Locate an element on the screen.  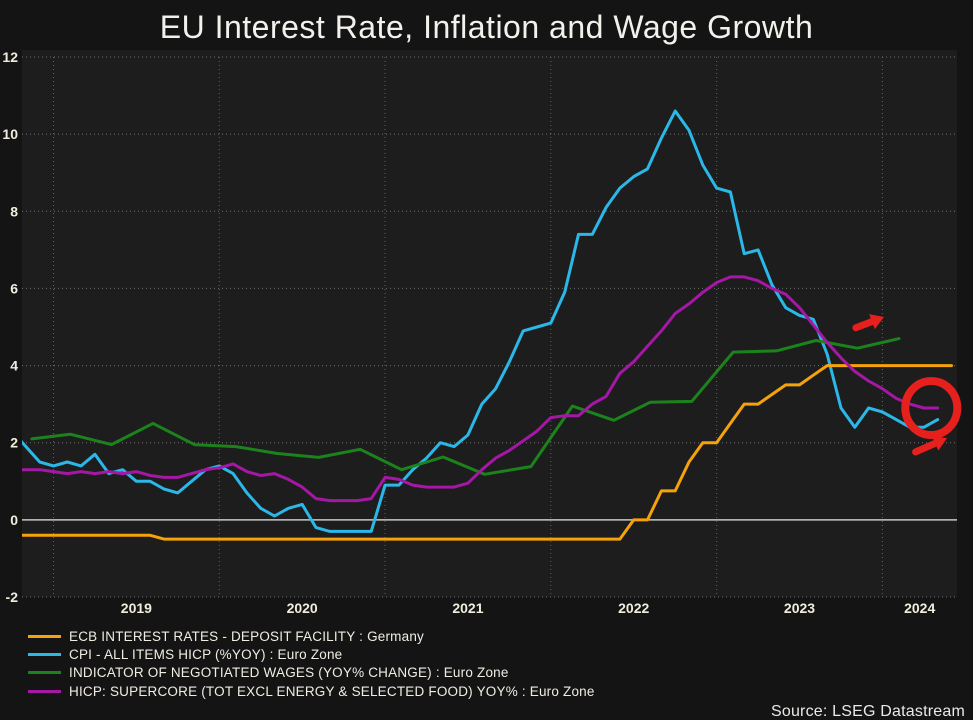
source-text: Source: LSEG Datastream is located at coordinates (867, 711).